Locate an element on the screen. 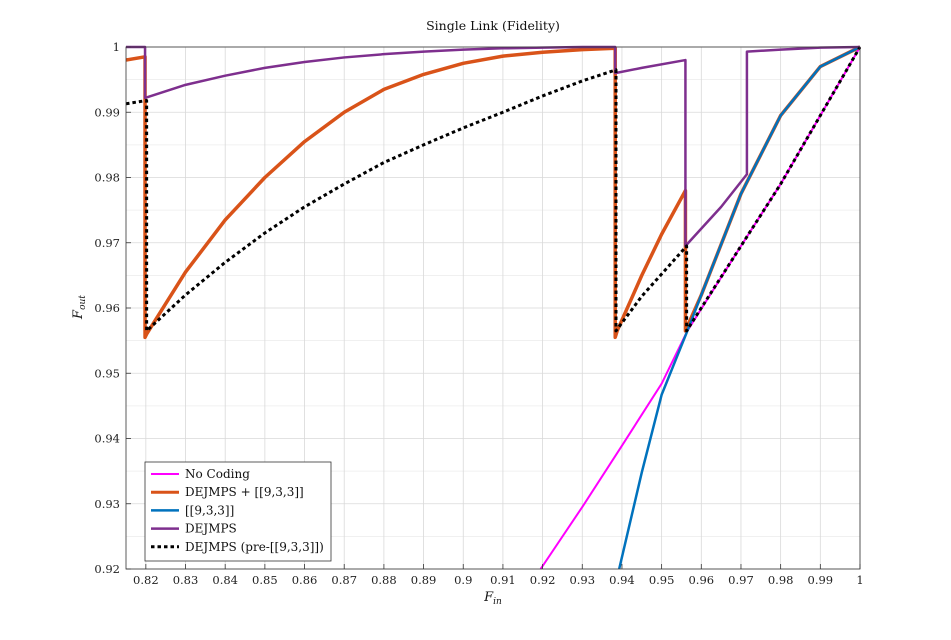 The height and width of the screenshot is (640, 951). x-tick-label: 0.91 is located at coordinates (503, 580).